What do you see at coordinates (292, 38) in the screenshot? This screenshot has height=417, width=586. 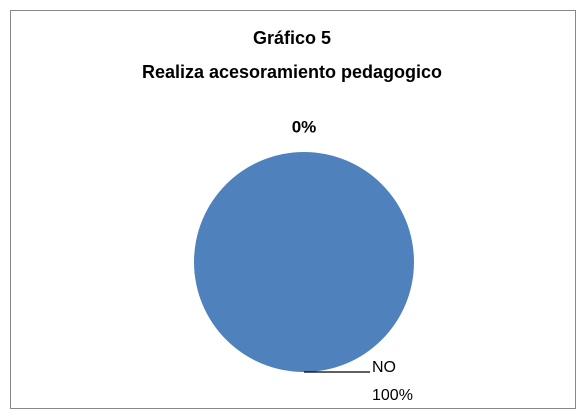 I see `chart-title: Gráfico 5` at bounding box center [292, 38].